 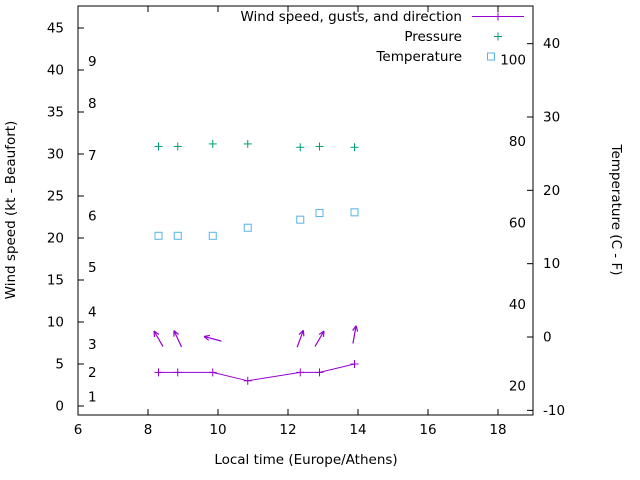 I want to click on legend-label-temperature: Temperature, so click(x=418, y=57).